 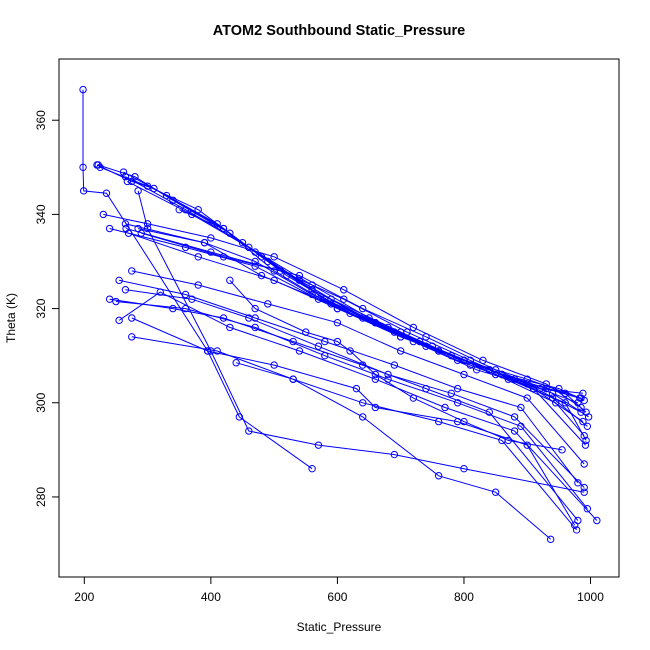 What do you see at coordinates (41, 497) in the screenshot?
I see `y-tick-label: 280` at bounding box center [41, 497].